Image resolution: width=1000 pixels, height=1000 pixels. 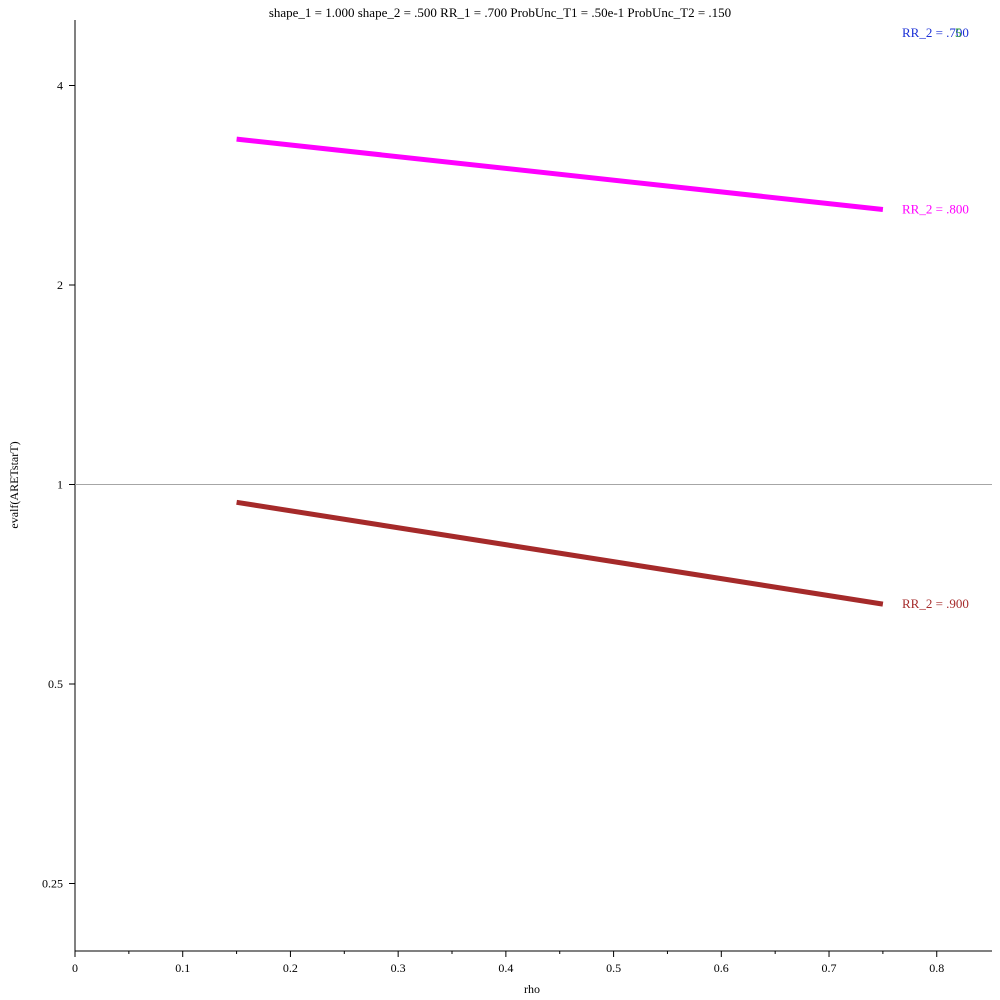 What do you see at coordinates (55, 684) in the screenshot?
I see `y-tick-label: 0.5` at bounding box center [55, 684].